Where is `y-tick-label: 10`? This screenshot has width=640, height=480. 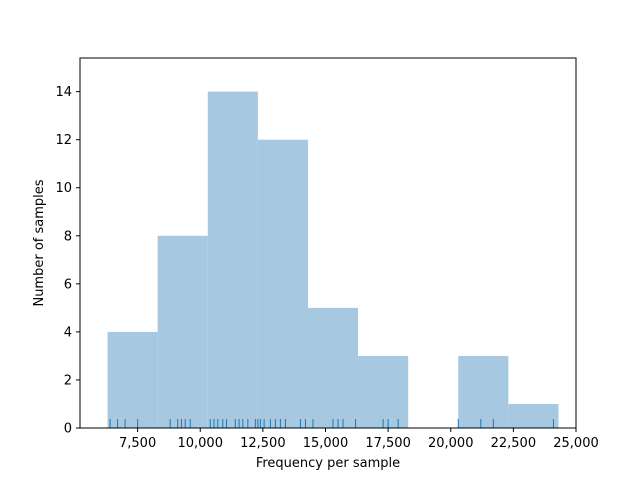 y-tick-label: 10 is located at coordinates (63, 188).